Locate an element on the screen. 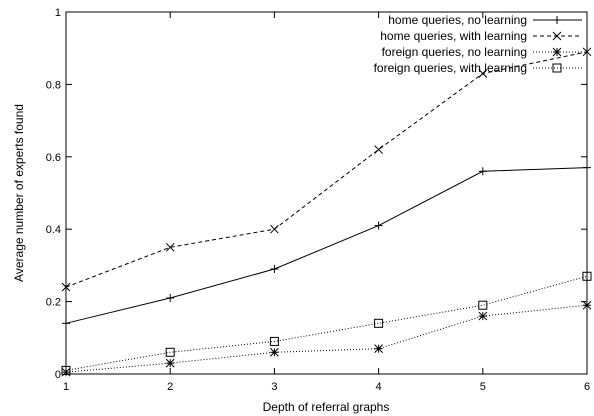 The image size is (594, 416). x-tick-label: 5 is located at coordinates (483, 387).